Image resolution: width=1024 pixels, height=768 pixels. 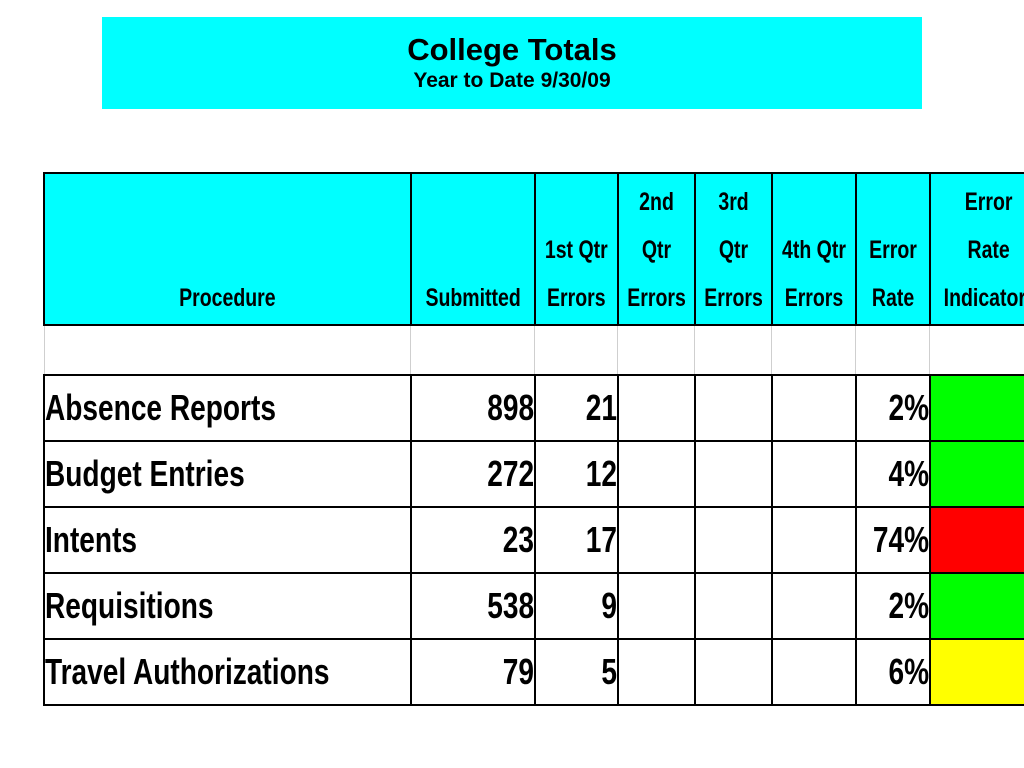 What do you see at coordinates (576, 540) in the screenshot?
I see `q1-errors-cell: 17` at bounding box center [576, 540].